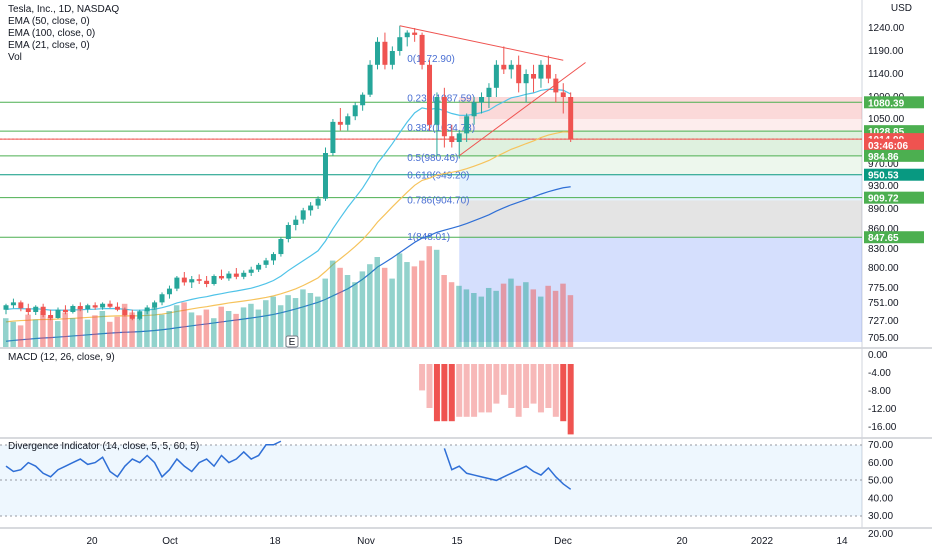  What do you see at coordinates (883, 238) in the screenshot?
I see `price-label-text: 847.65` at bounding box center [883, 238].